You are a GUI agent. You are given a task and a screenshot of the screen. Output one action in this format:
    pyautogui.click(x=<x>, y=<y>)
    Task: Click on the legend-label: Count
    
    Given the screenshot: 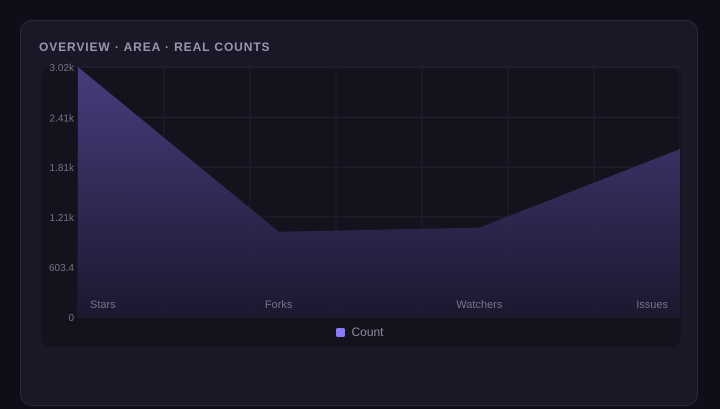 What is the action you would take?
    pyautogui.click(x=367, y=332)
    